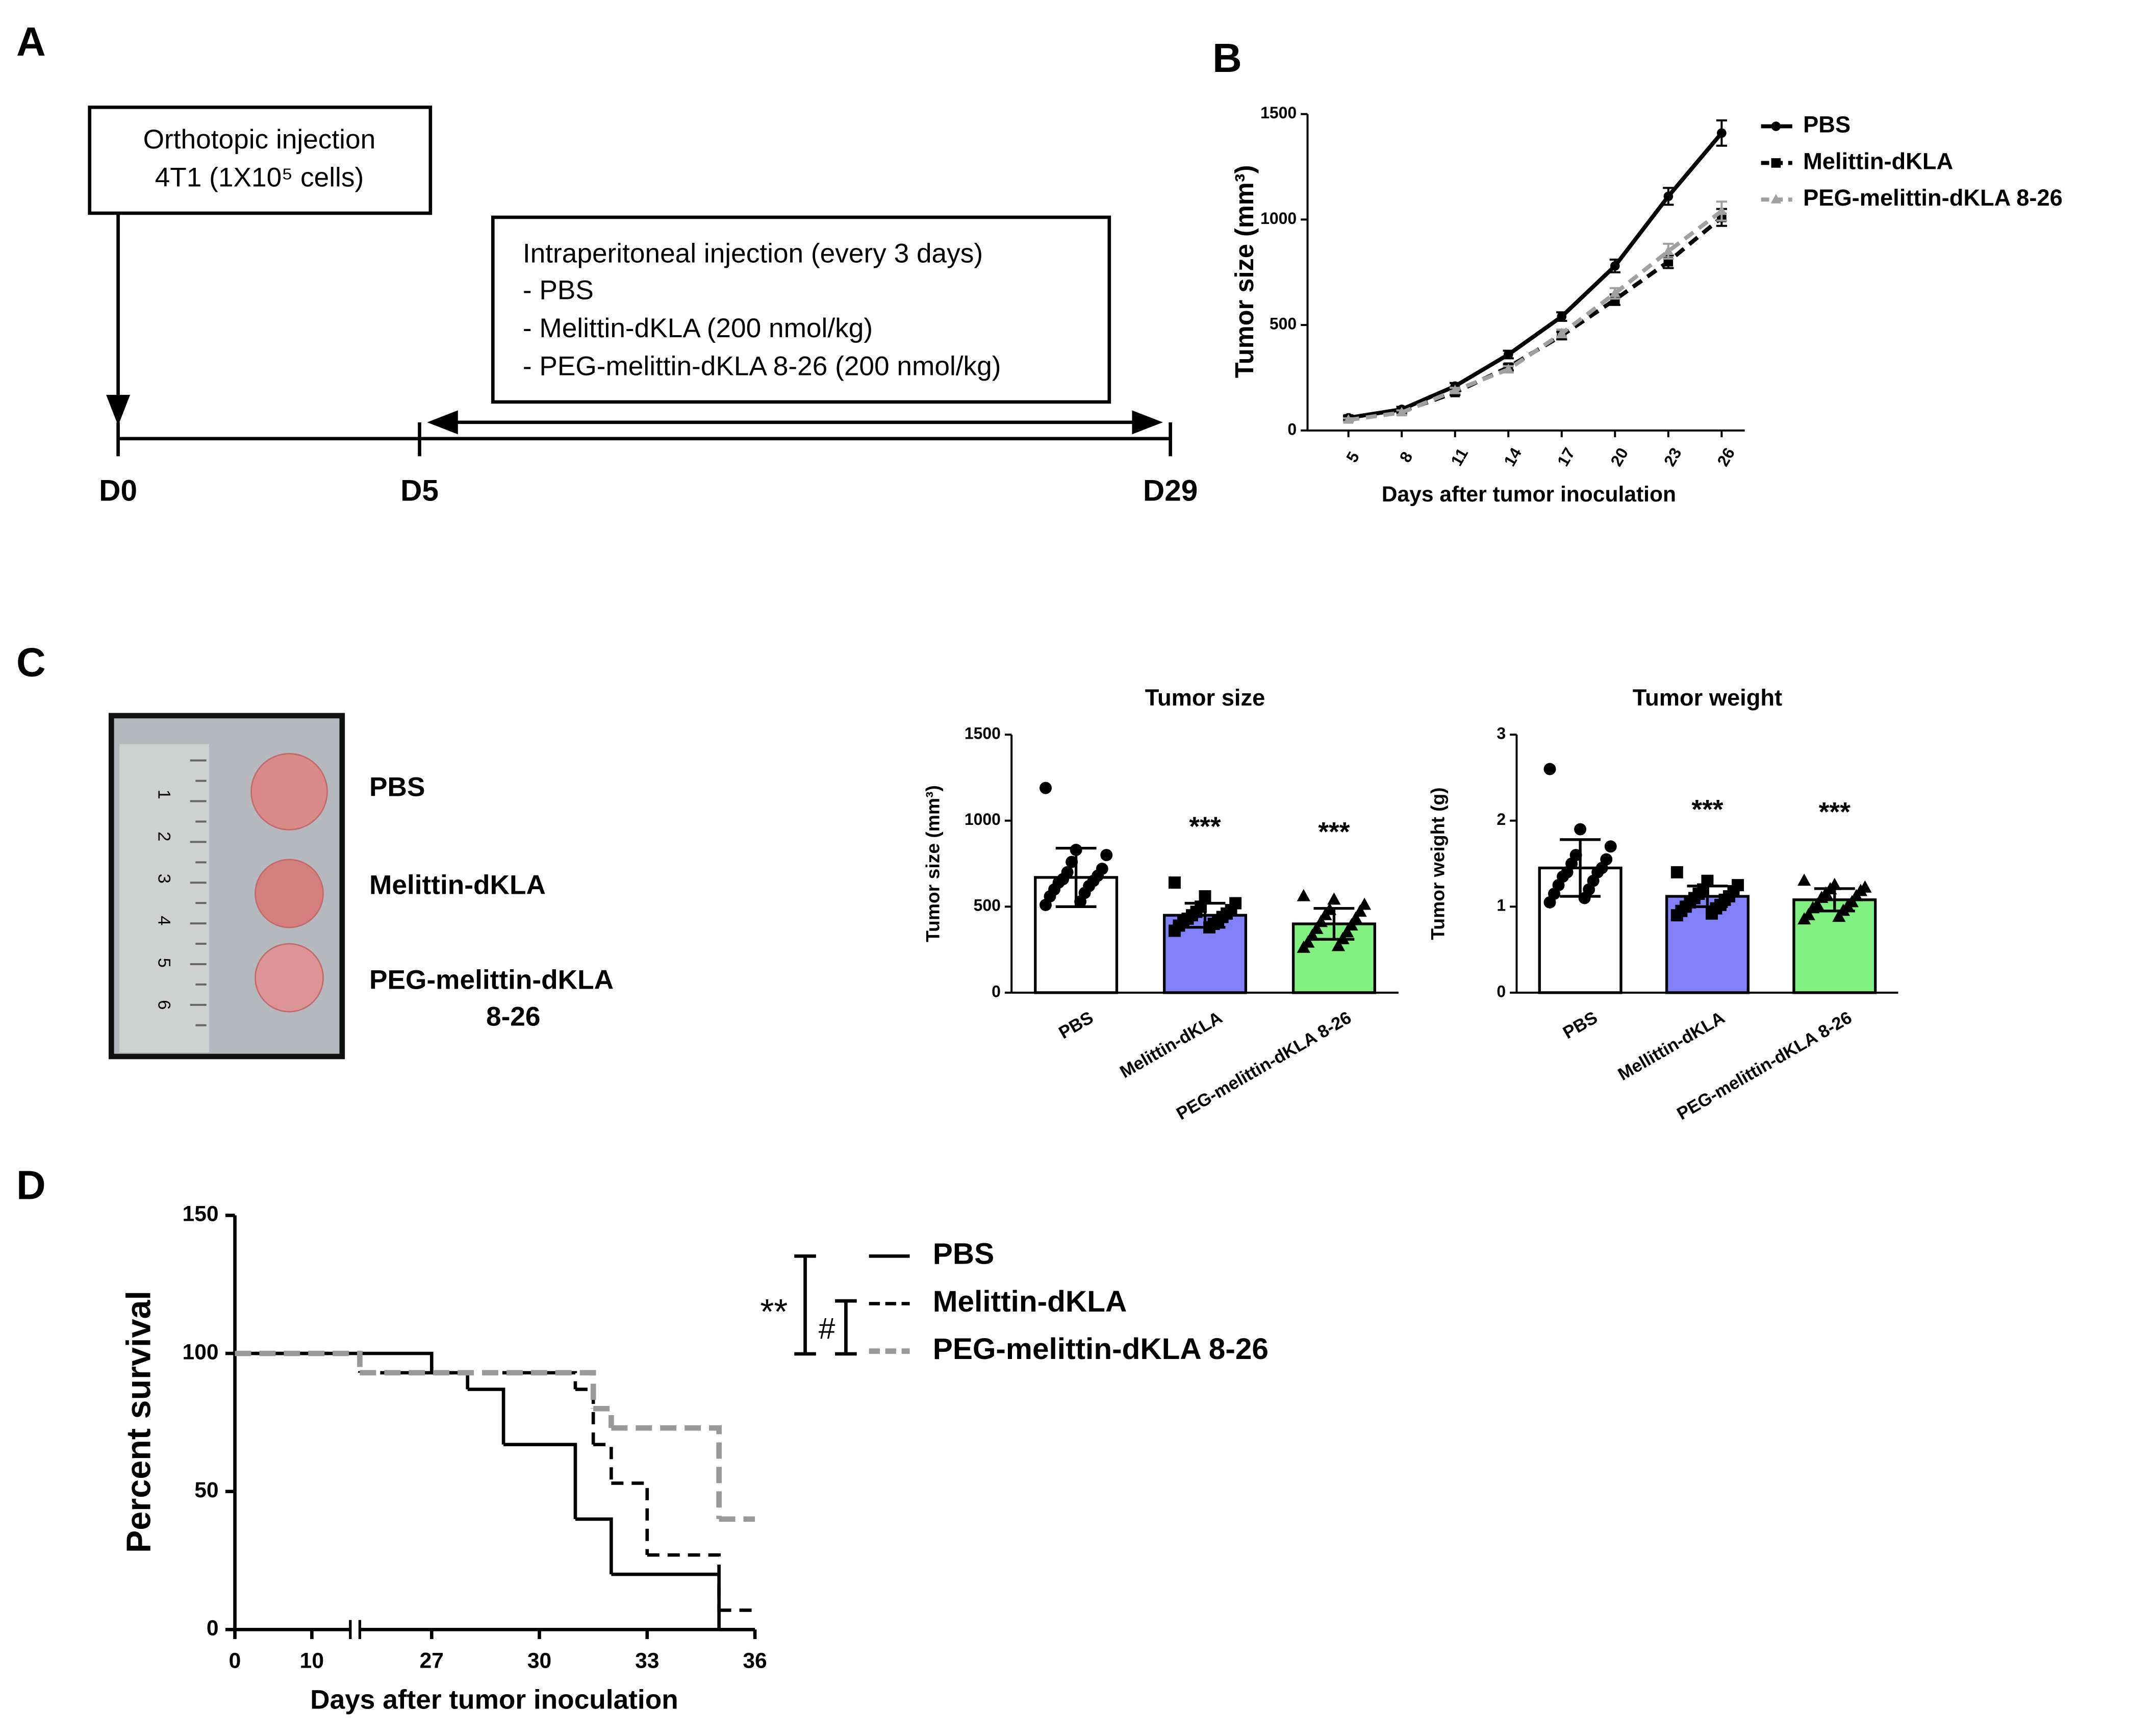 Image resolution: width=2129 pixels, height=1736 pixels. Describe the element at coordinates (259, 177) in the screenshot. I see `box-text: 4T1 (1X10⁵ cells)` at that location.